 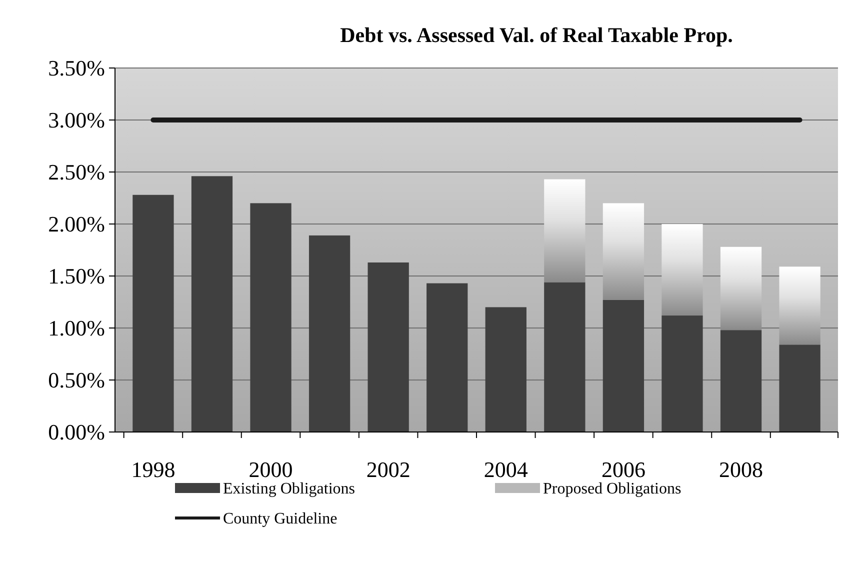 What do you see at coordinates (76, 328) in the screenshot?
I see `y-tick-label: 1.00%` at bounding box center [76, 328].